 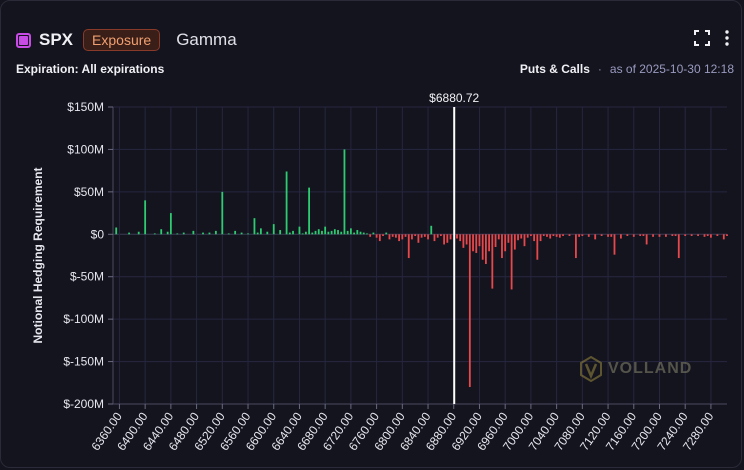 What do you see at coordinates (122, 40) in the screenshot?
I see `exposure-badge: Exposure` at bounding box center [122, 40].